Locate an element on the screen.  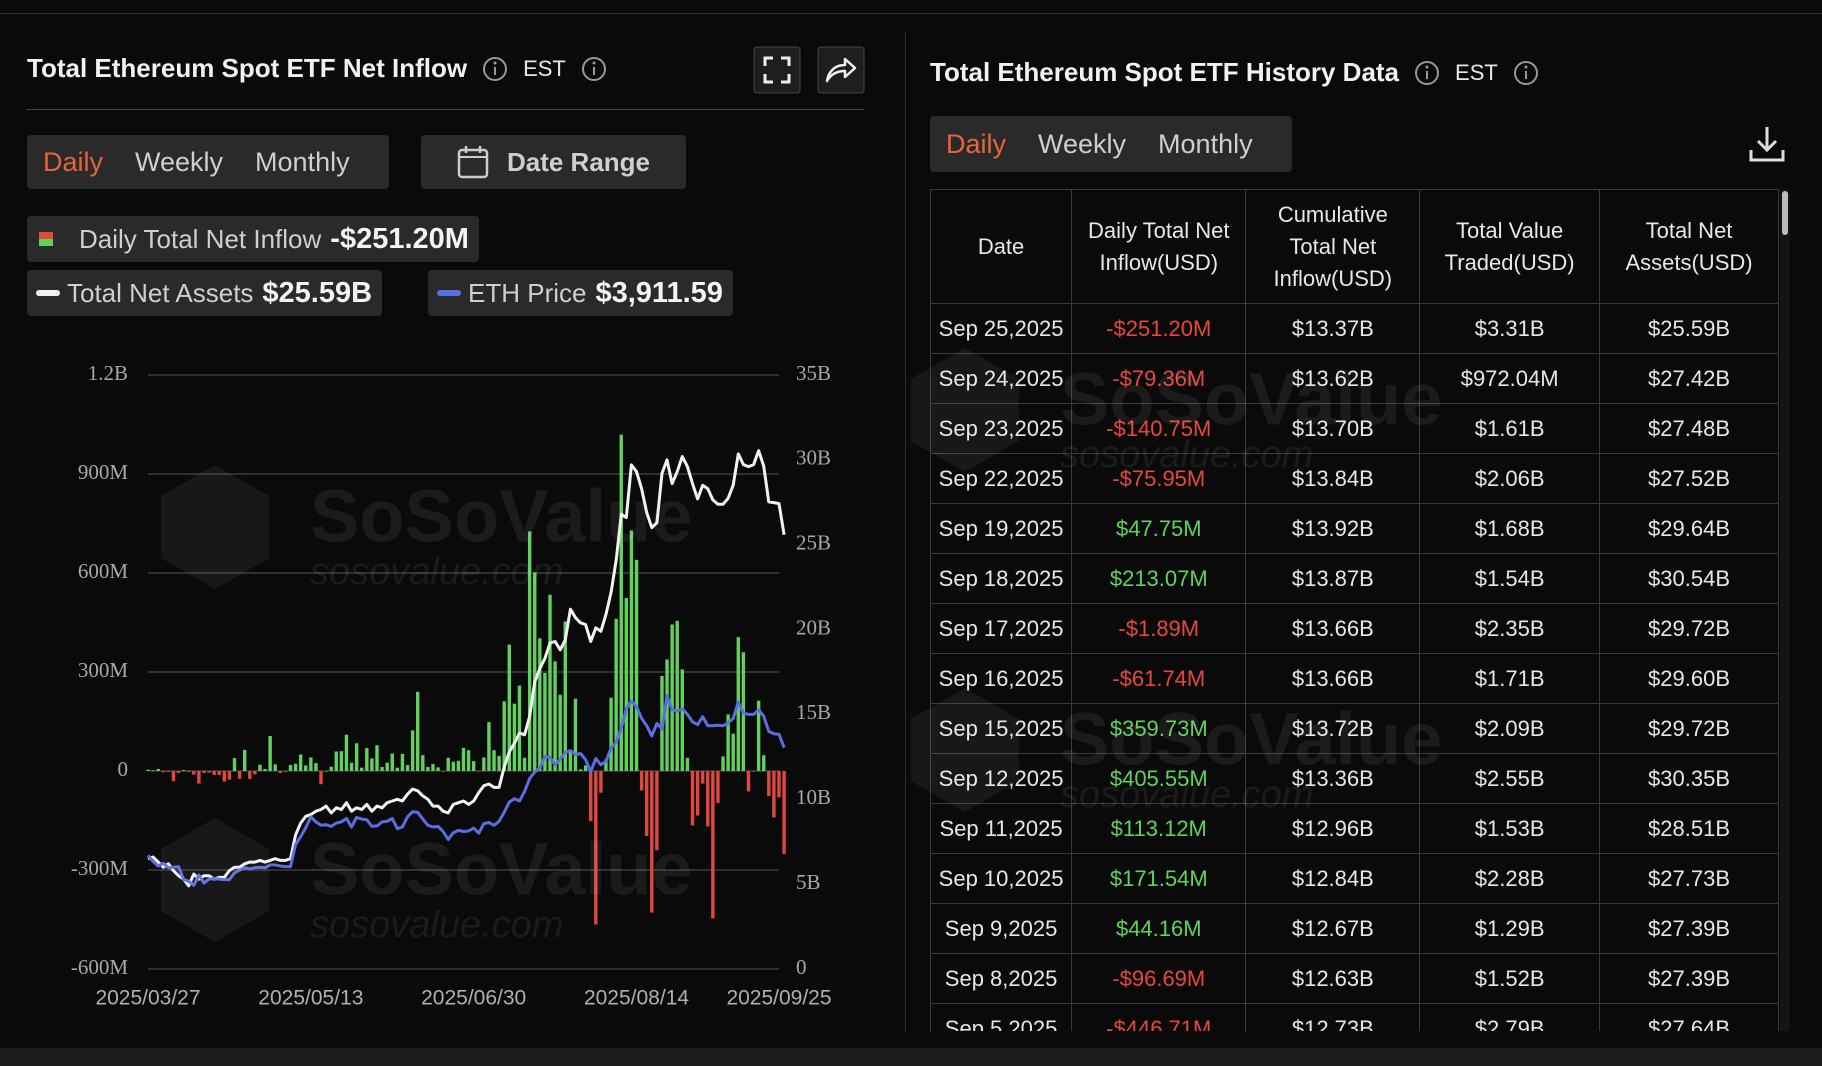
table-cell: $27.42B is located at coordinates (1689, 378).